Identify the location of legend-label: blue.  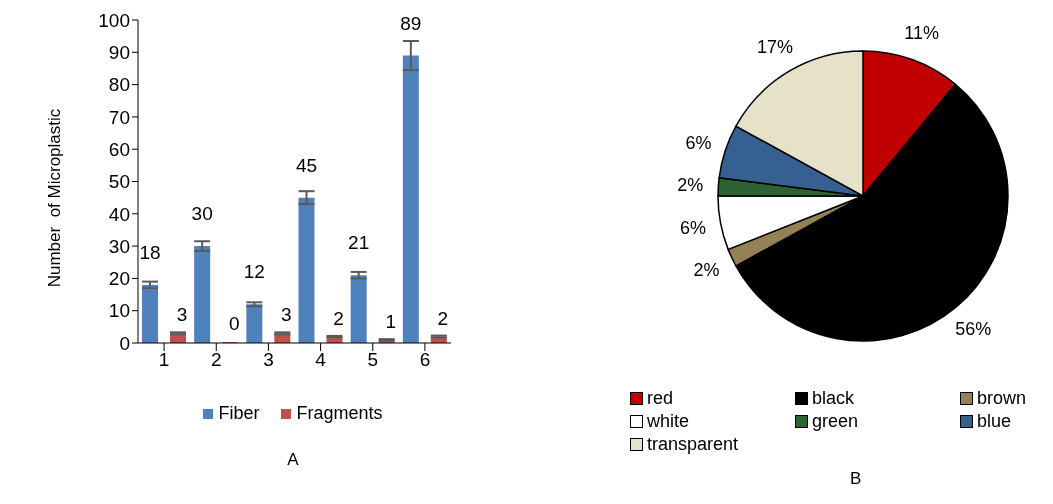
(994, 421).